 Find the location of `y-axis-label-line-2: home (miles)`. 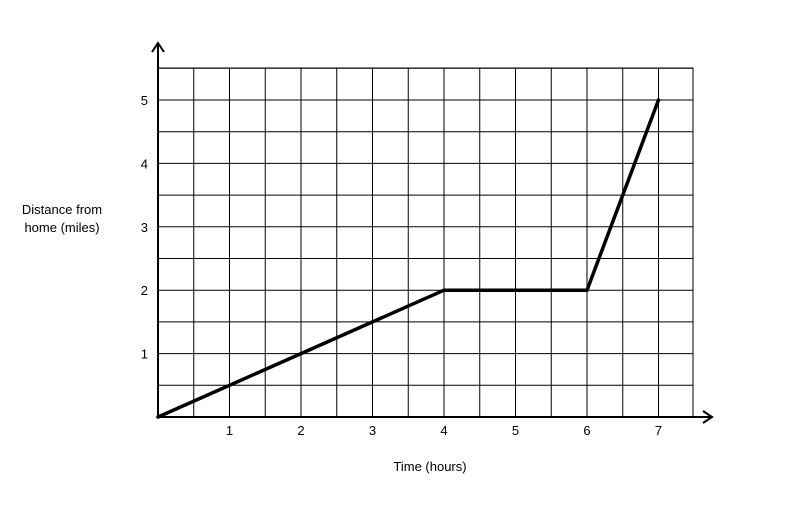

y-axis-label-line-2: home (miles) is located at coordinates (61, 227).